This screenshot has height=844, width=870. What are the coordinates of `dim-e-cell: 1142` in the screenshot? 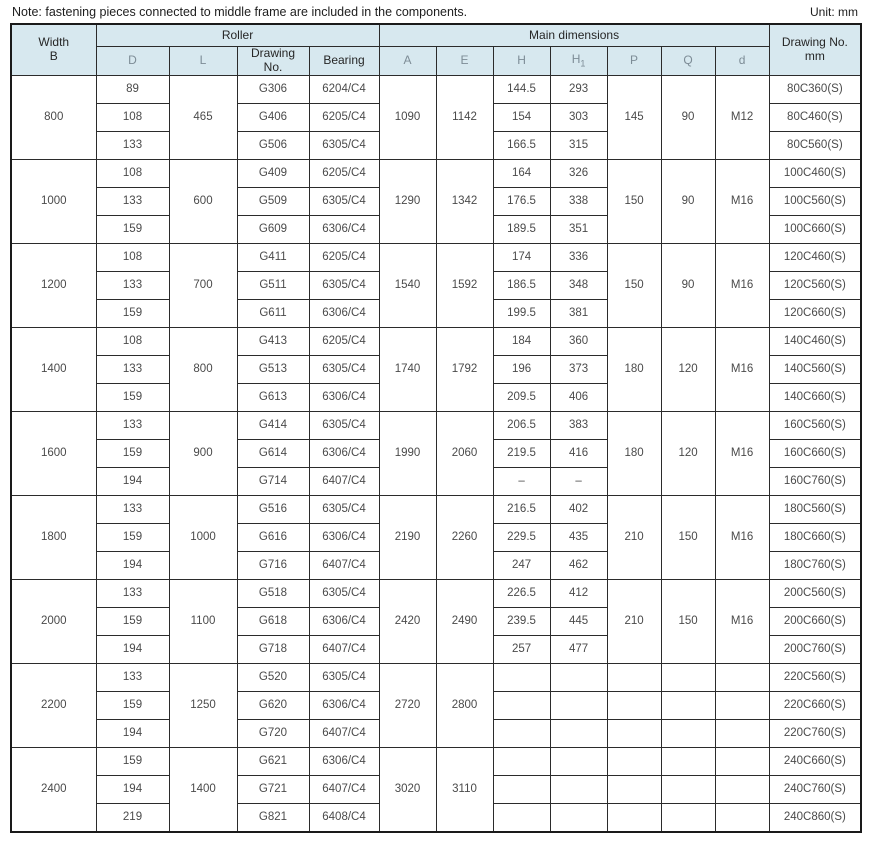 It's located at (464, 117).